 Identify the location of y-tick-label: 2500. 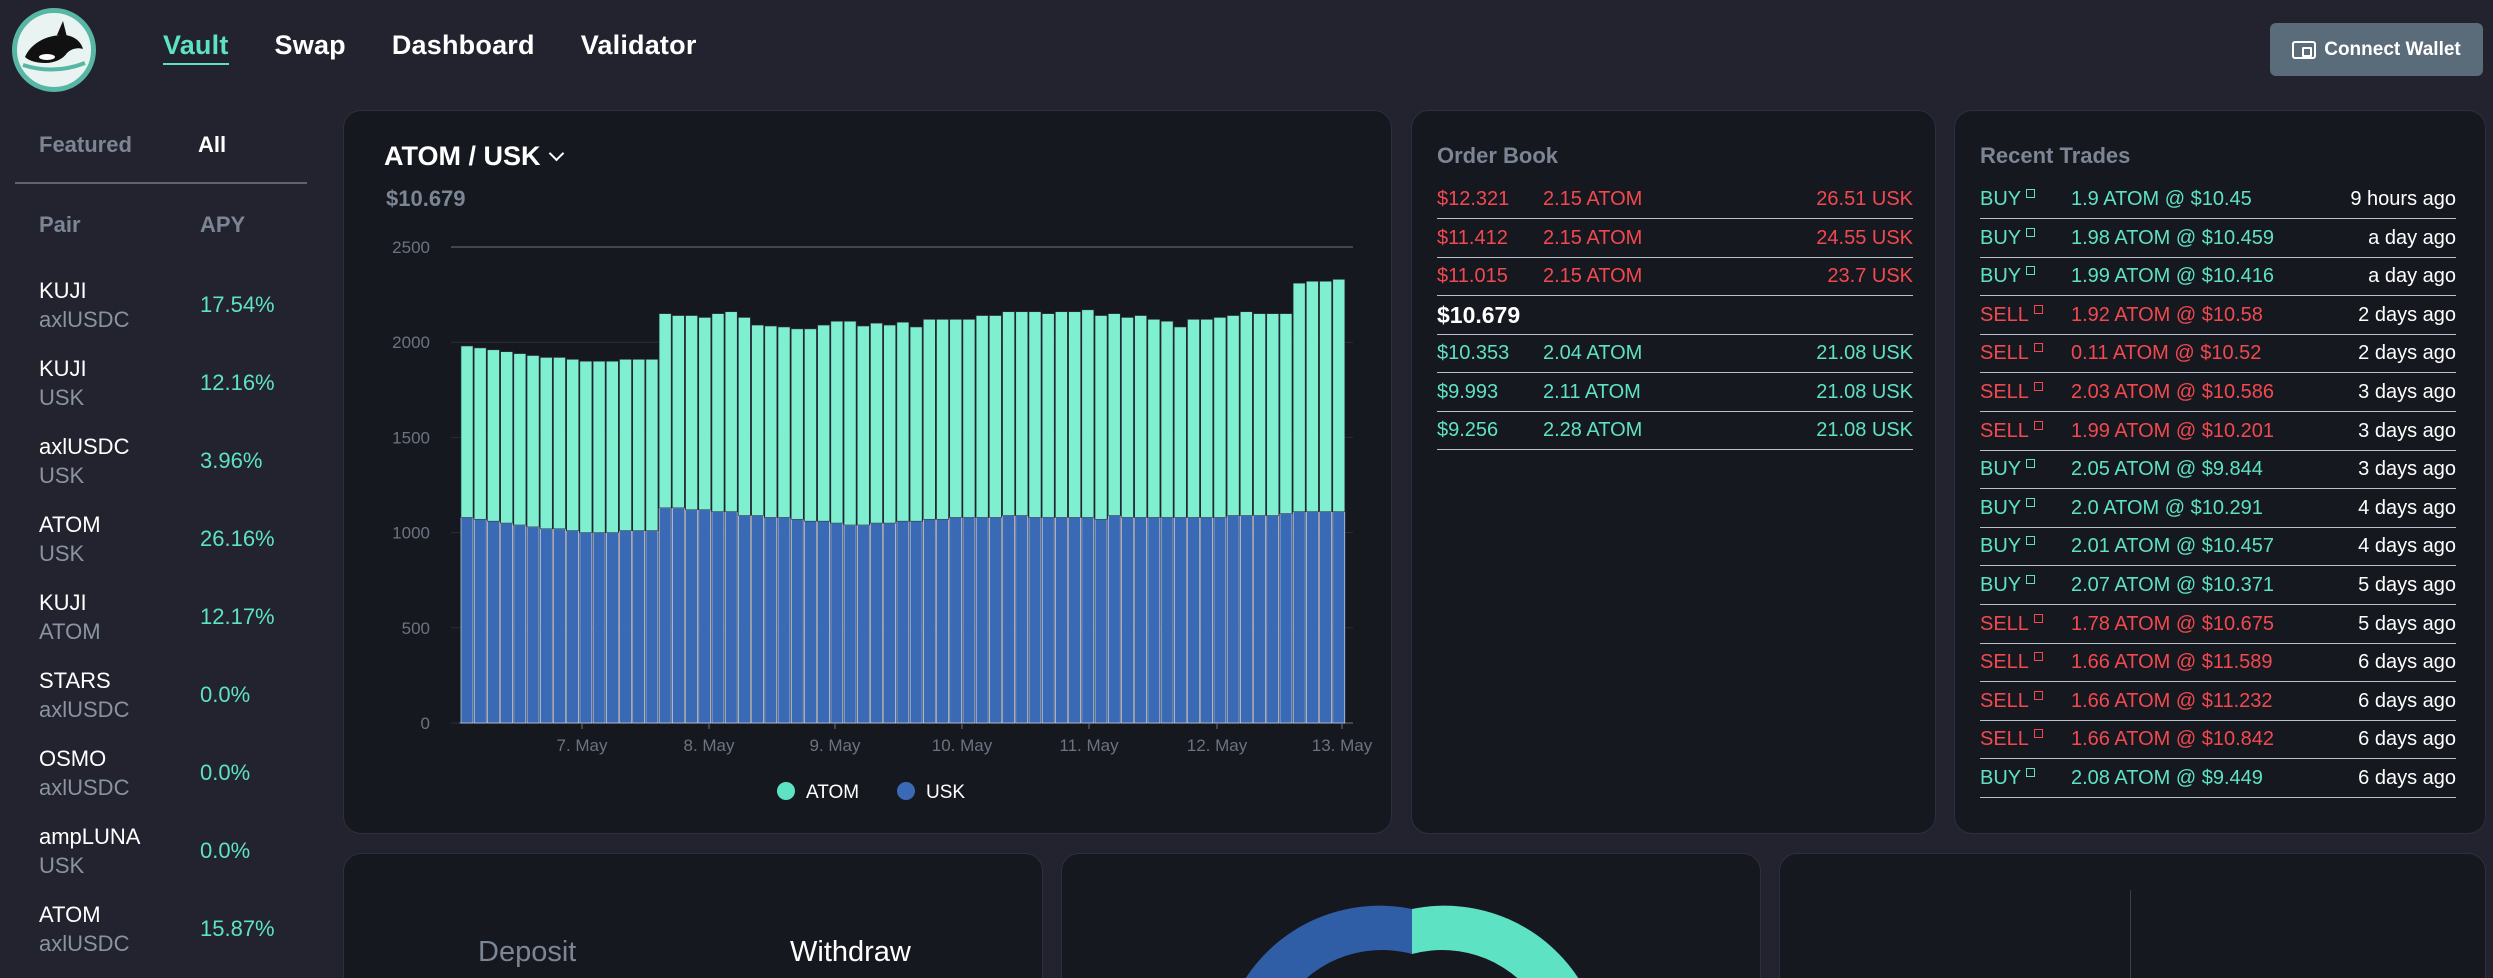
(411, 247).